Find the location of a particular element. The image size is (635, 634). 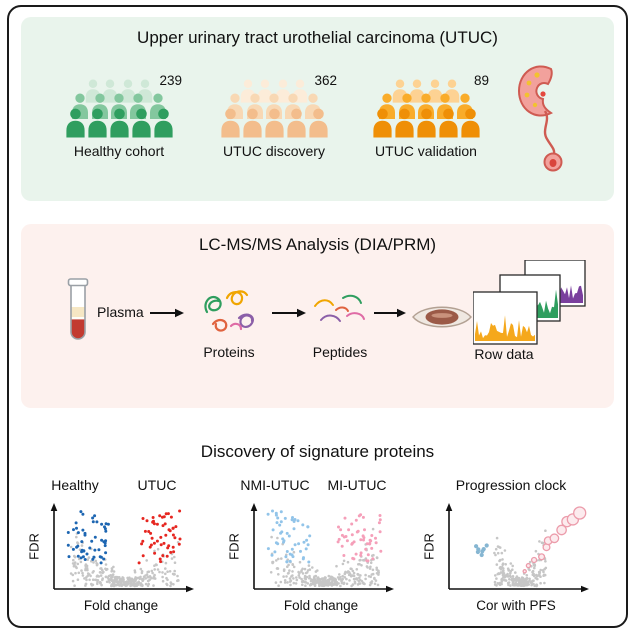

discovery-crowd-icons is located at coordinates (274, 106).